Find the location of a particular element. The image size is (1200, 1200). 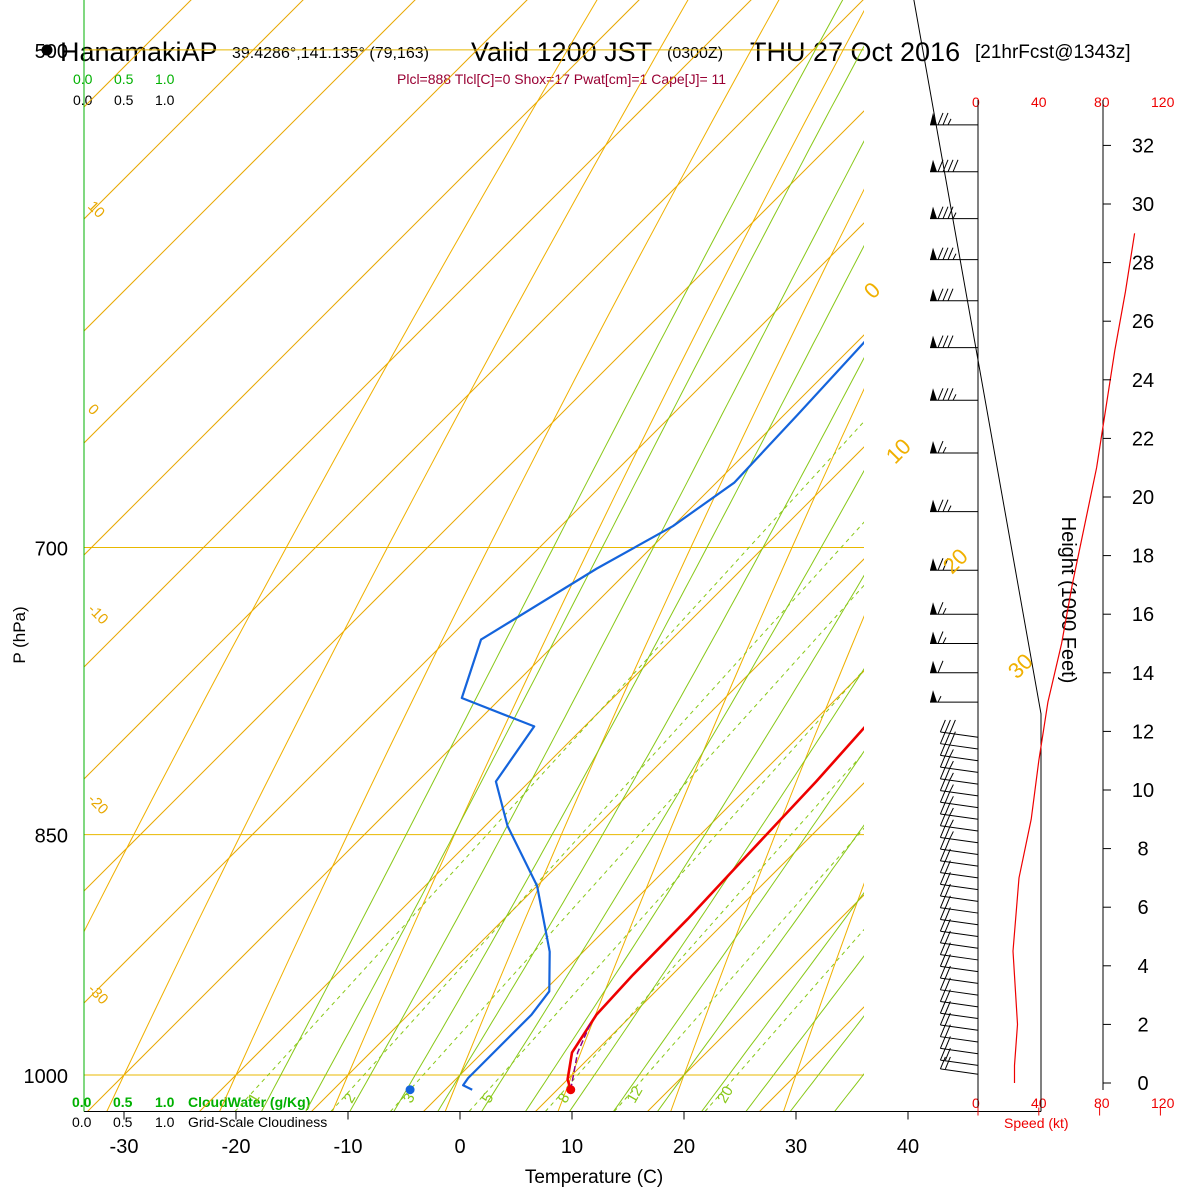

cloud-water-scale-bottom-0: 0.0 is located at coordinates (82, 1102).